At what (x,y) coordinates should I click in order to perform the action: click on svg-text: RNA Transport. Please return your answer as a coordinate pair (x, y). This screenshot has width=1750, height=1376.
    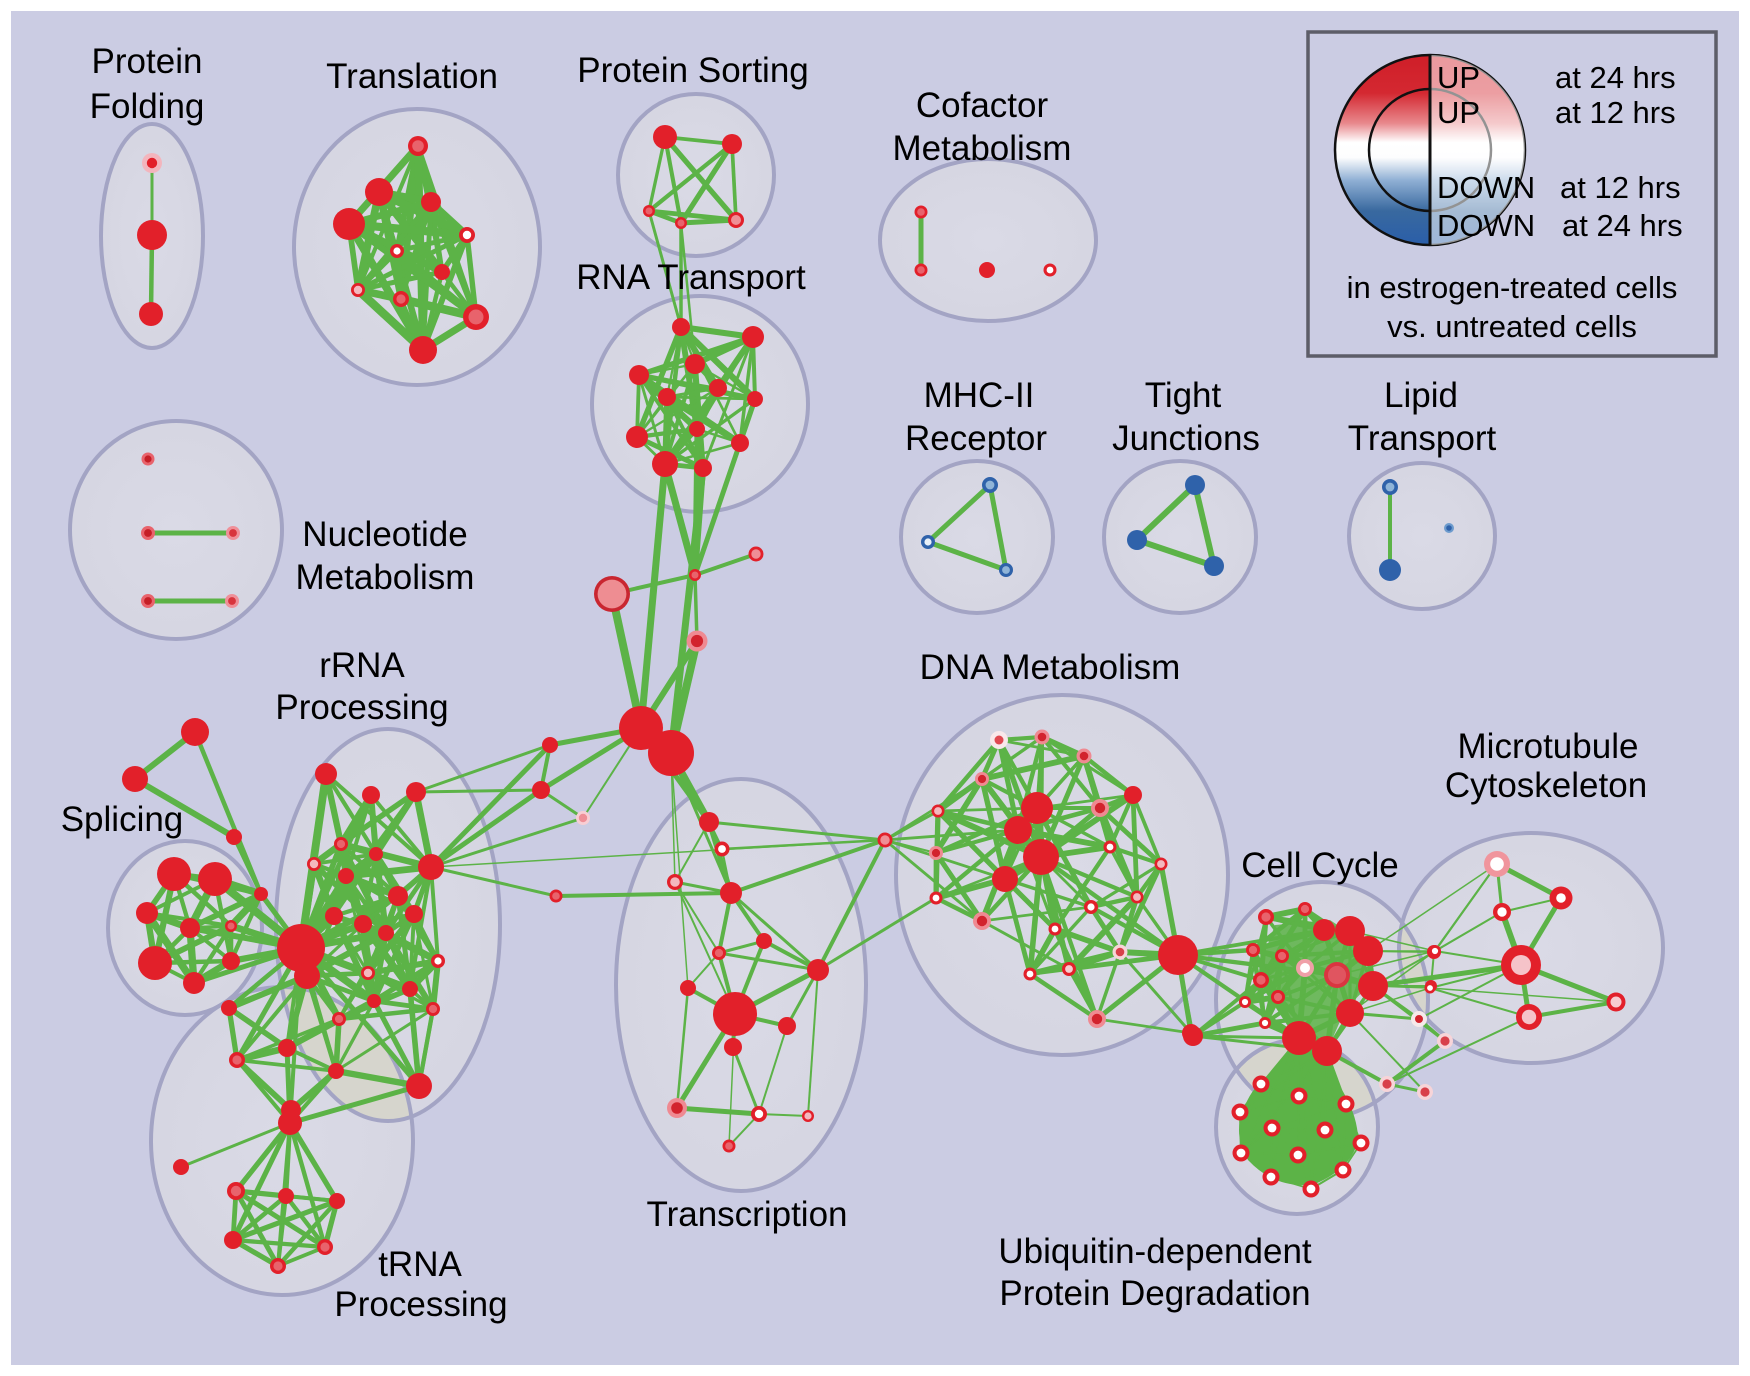
    Looking at the image, I should click on (691, 277).